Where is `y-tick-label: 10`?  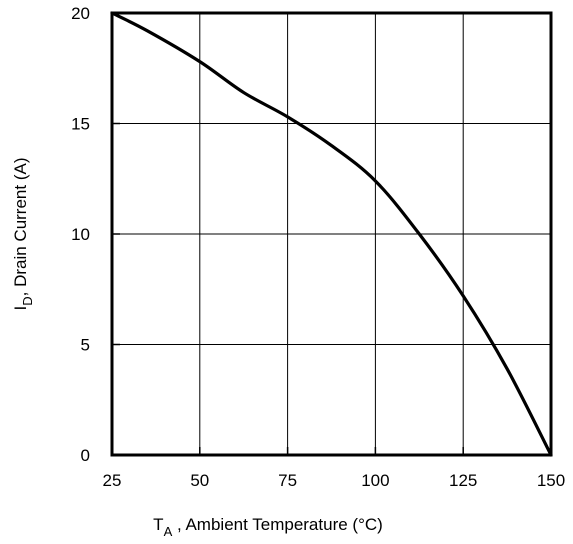
y-tick-label: 10 is located at coordinates (80, 234).